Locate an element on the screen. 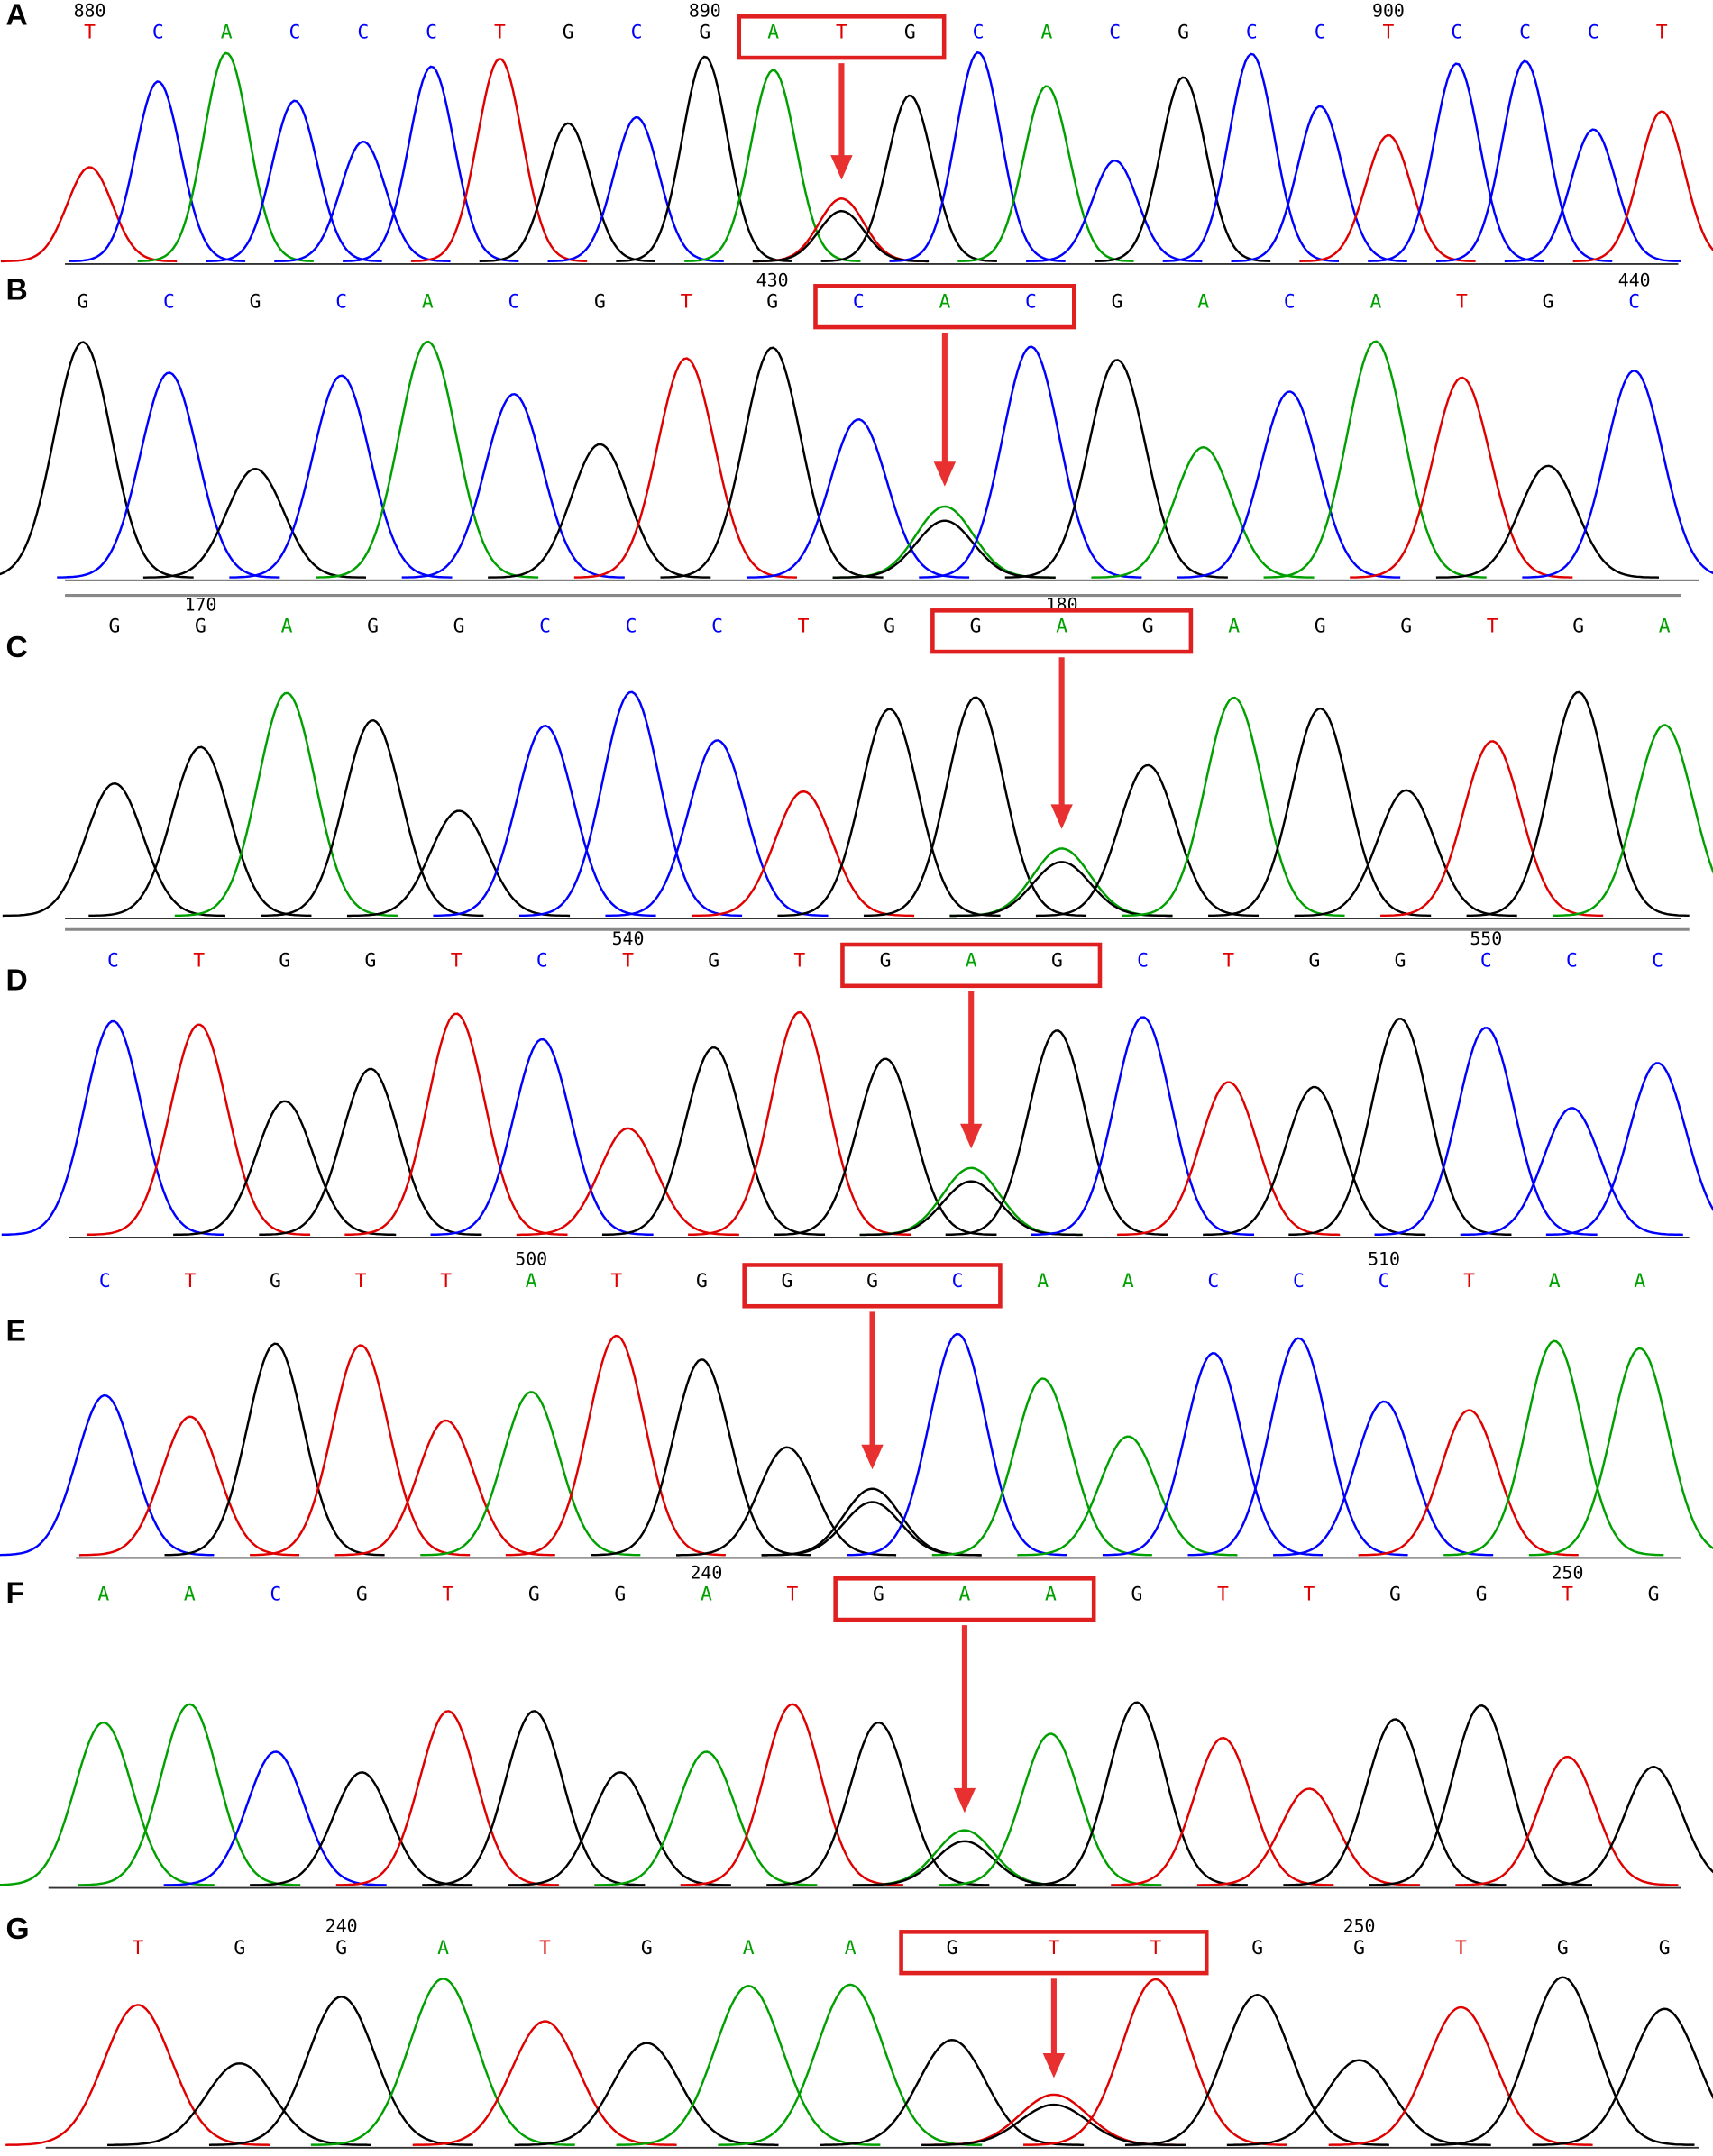  panel-label: E is located at coordinates (15, 1331).